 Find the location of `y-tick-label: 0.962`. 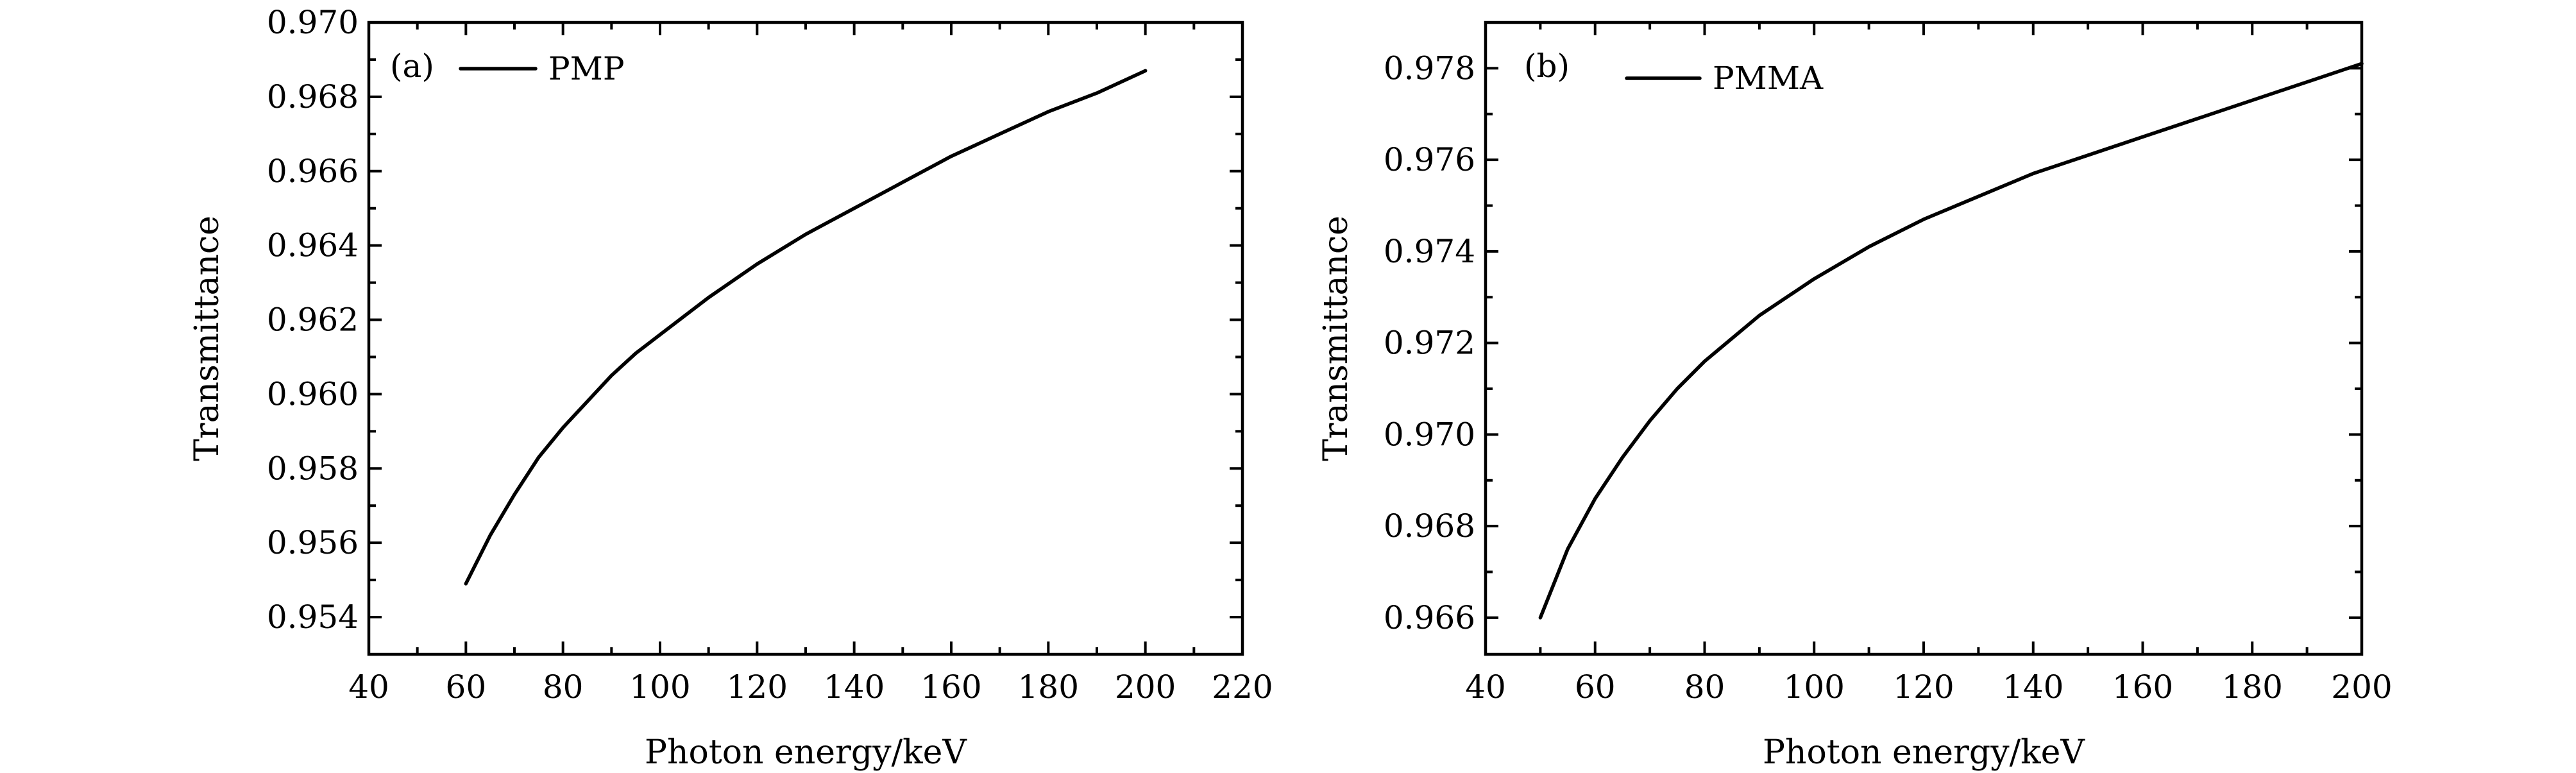

y-tick-label: 0.962 is located at coordinates (313, 320).